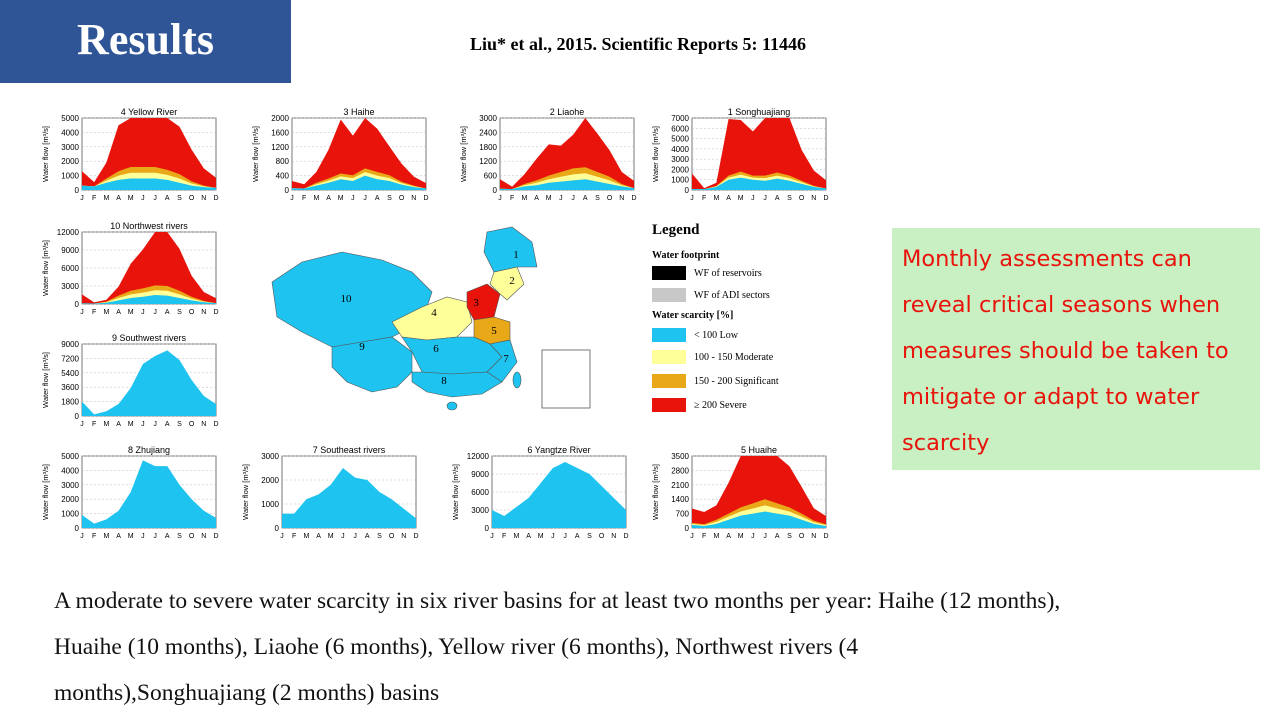 The image size is (1280, 720). What do you see at coordinates (720, 405) in the screenshot?
I see `legend-label-severe: ≥ 200 Severe` at bounding box center [720, 405].